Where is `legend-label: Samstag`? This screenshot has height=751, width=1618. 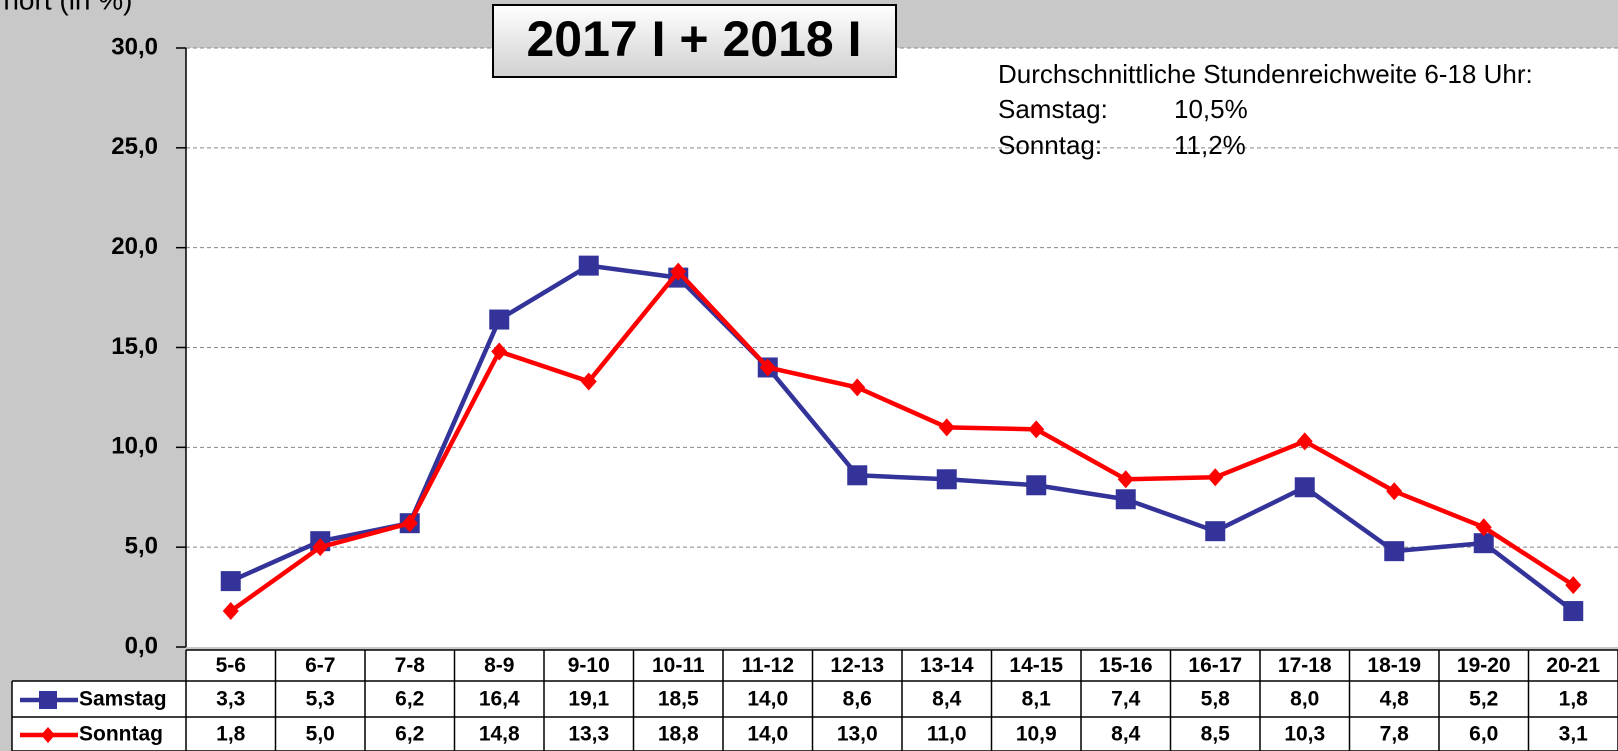
legend-label: Samstag is located at coordinates (123, 699).